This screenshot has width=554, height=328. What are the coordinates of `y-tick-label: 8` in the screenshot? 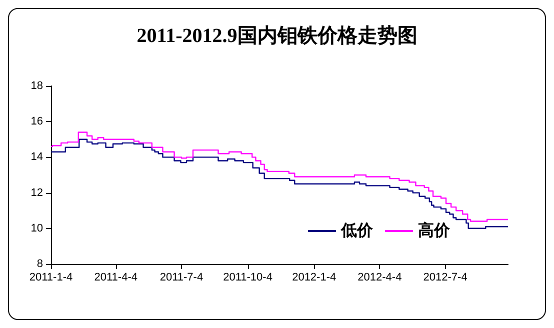 It's located at (39, 264).